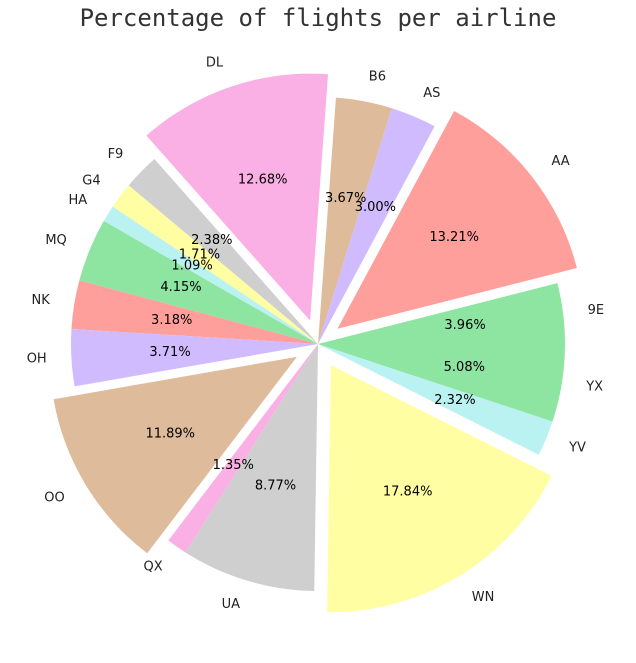 The height and width of the screenshot is (663, 636). Describe the element at coordinates (375, 207) in the screenshot. I see `slice-pct-as: 3.00%` at that location.